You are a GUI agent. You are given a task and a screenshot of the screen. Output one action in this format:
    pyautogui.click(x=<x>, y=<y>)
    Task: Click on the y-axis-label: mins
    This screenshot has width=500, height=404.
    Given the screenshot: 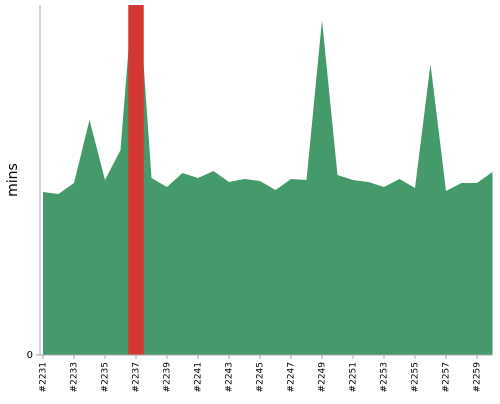 What is the action you would take?
    pyautogui.click(x=13, y=180)
    